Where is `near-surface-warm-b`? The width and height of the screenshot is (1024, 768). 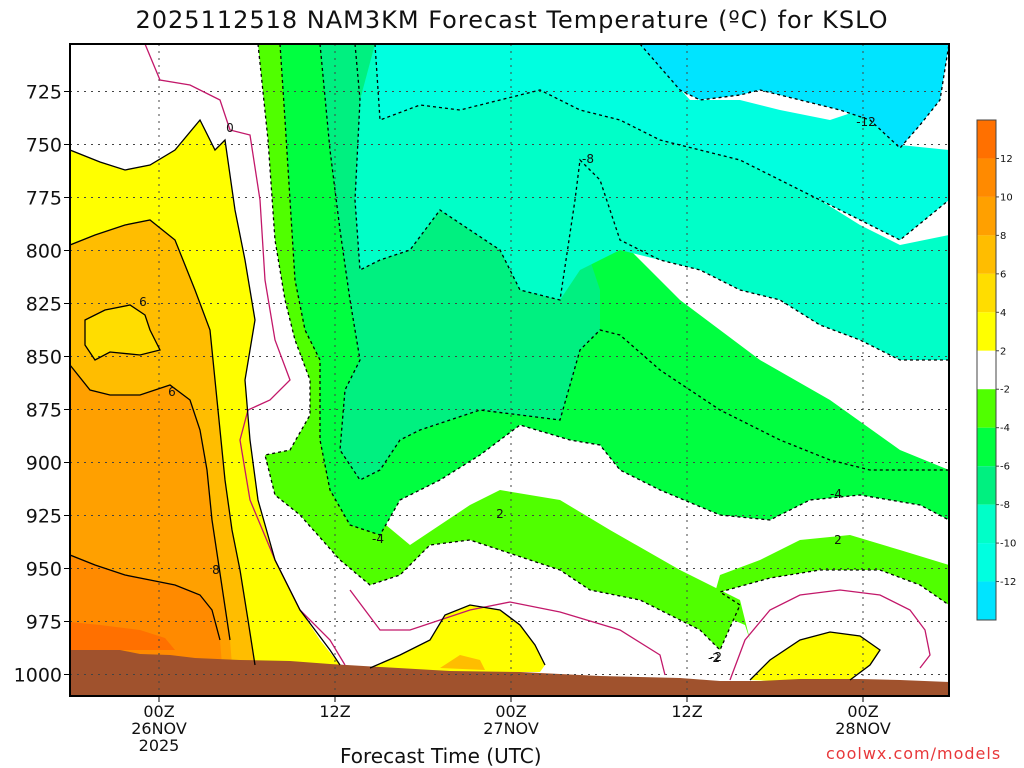 near-surface-warm-b is located at coordinates (815, 657).